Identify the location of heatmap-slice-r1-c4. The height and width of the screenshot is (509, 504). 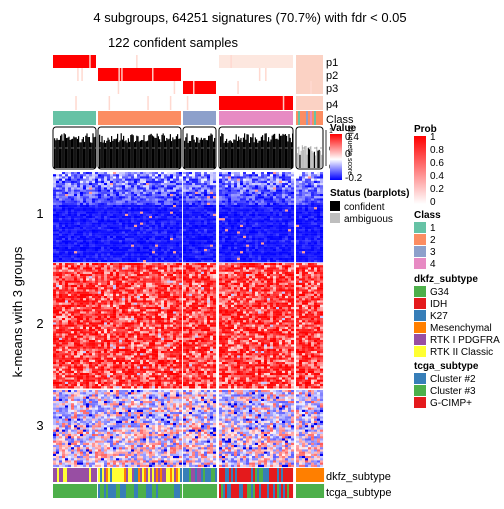
(256, 217).